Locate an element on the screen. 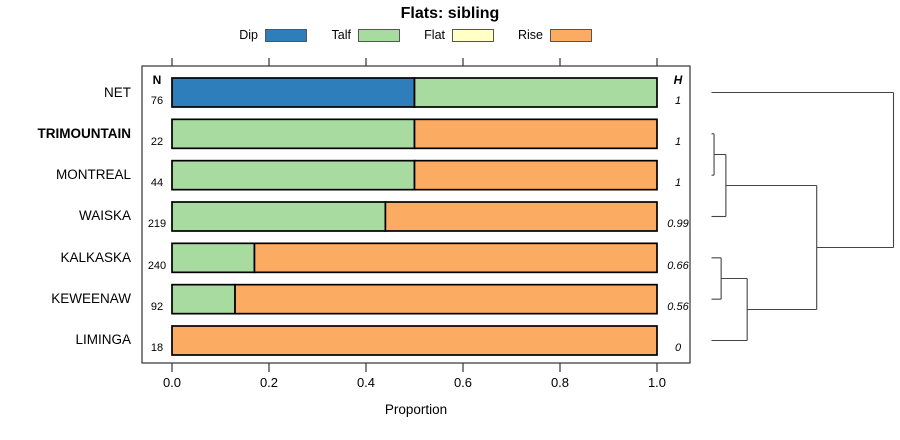  row-label: KEWEENAW is located at coordinates (91, 299).